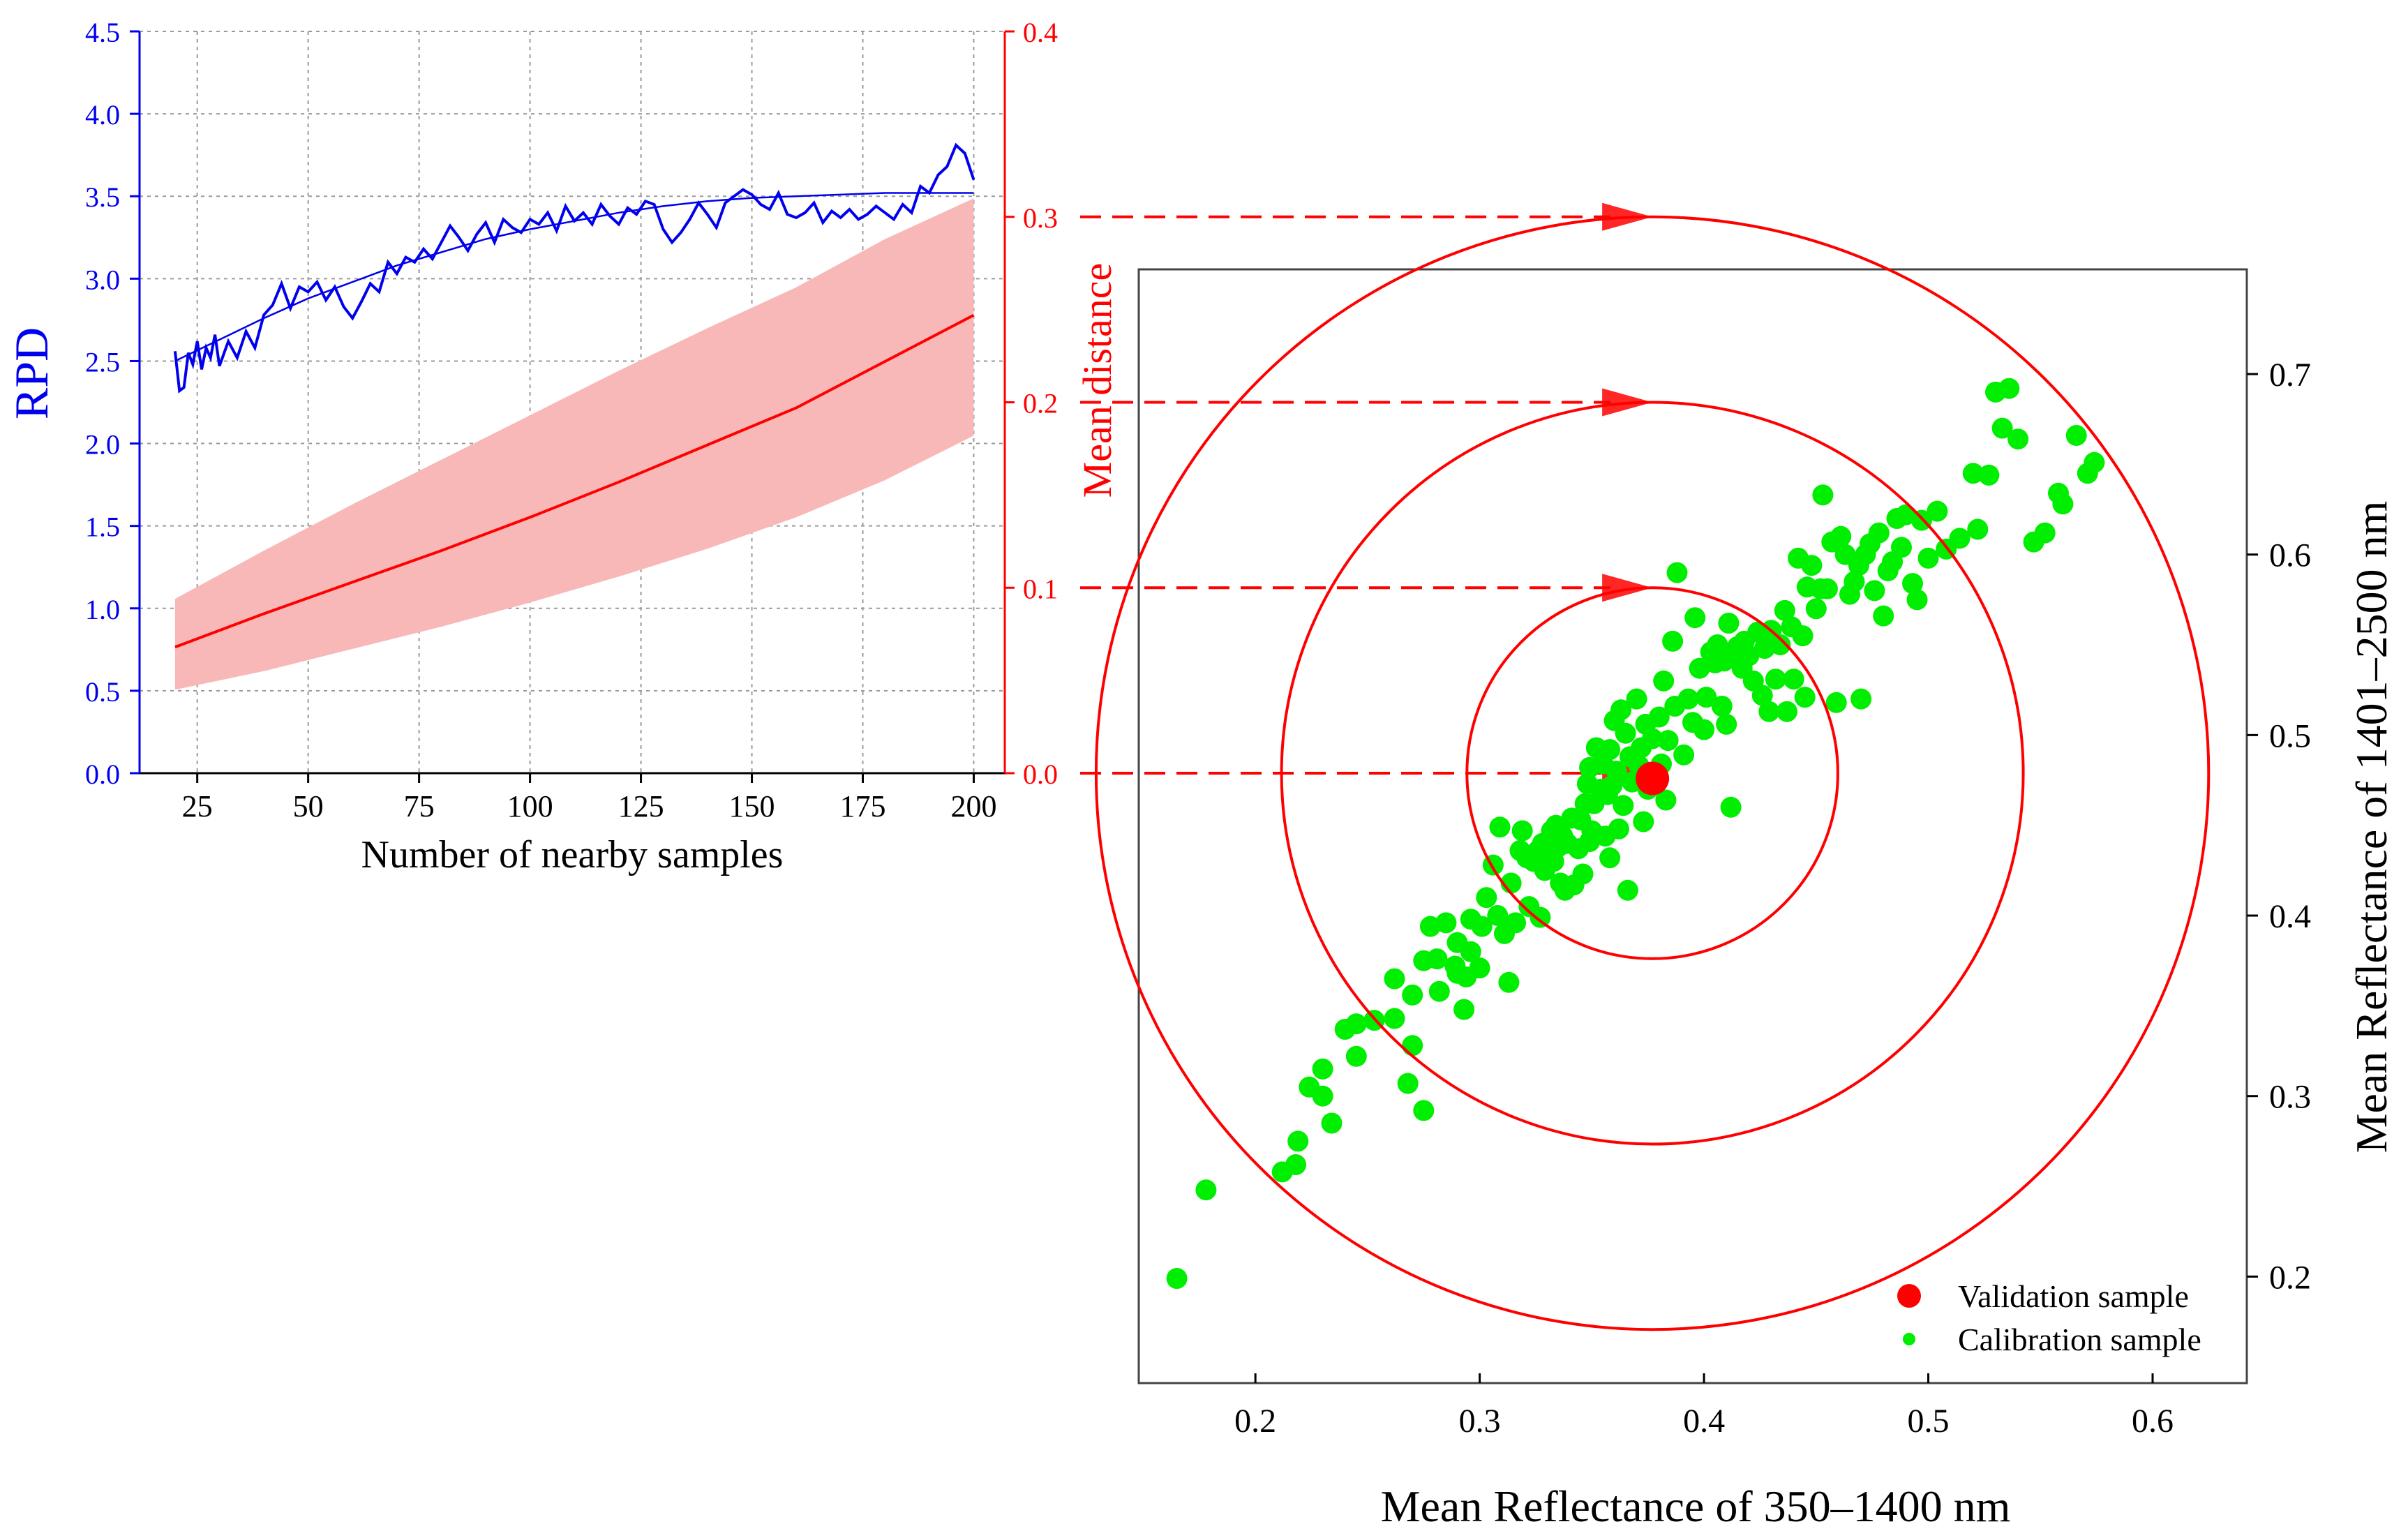 The height and width of the screenshot is (1538, 2408). What do you see at coordinates (2371, 828) in the screenshot?
I see `scatter-y-axis-label: Mean Reflectance of 1401–2500 nm` at bounding box center [2371, 828].